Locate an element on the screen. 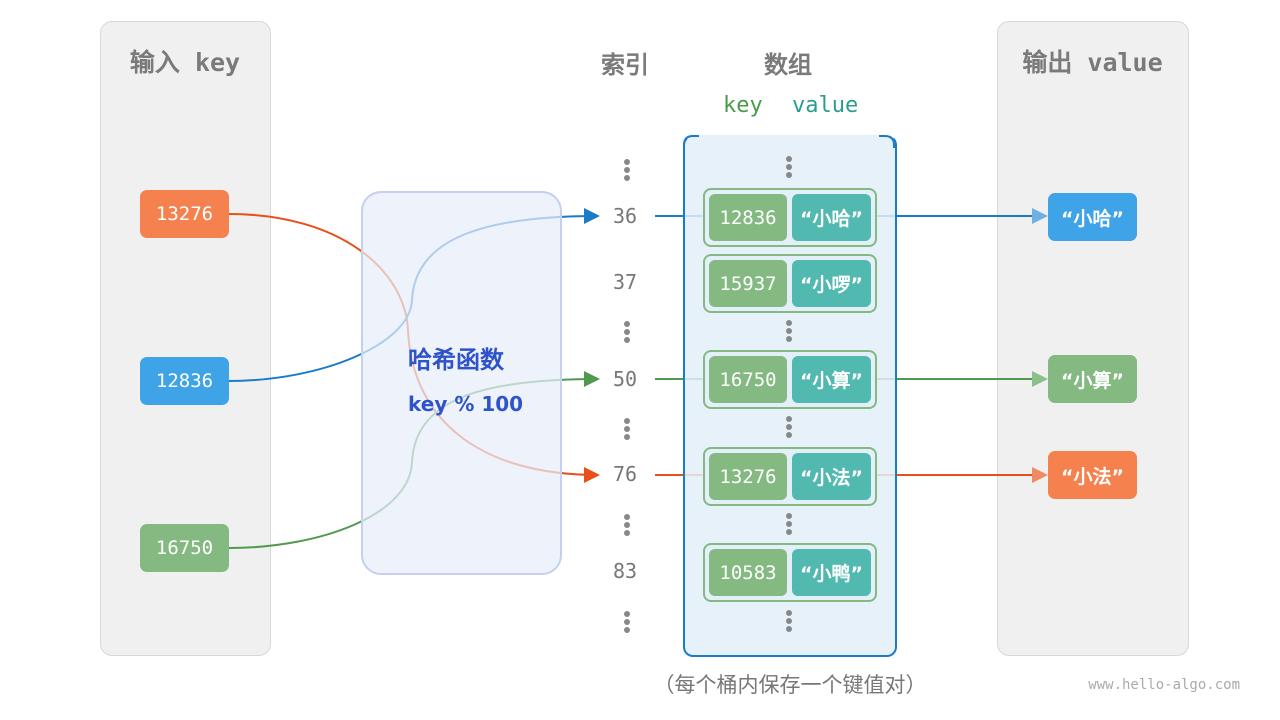 Image resolution: width=1280 pixels, height=720 pixels. bucket-entry: 12836 “小哈” is located at coordinates (790, 217).